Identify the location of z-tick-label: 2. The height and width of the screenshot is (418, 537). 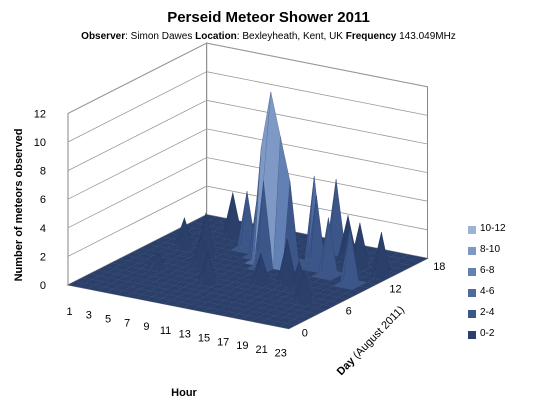
(43, 257).